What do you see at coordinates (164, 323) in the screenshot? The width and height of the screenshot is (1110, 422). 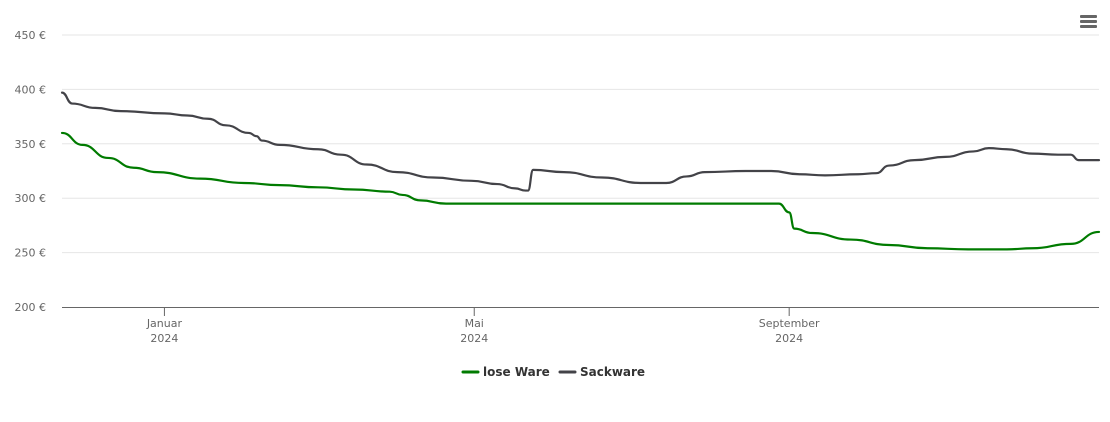 I see `x-tick-label: Januar` at bounding box center [164, 323].